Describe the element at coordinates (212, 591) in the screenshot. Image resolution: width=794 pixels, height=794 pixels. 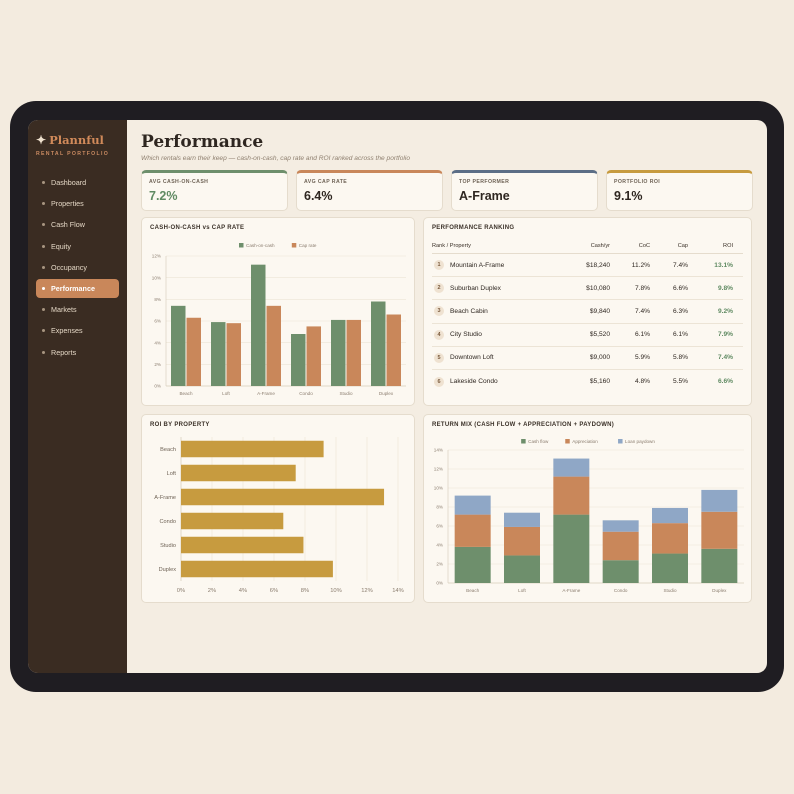
I see `x-tick-label: 2%` at that location.